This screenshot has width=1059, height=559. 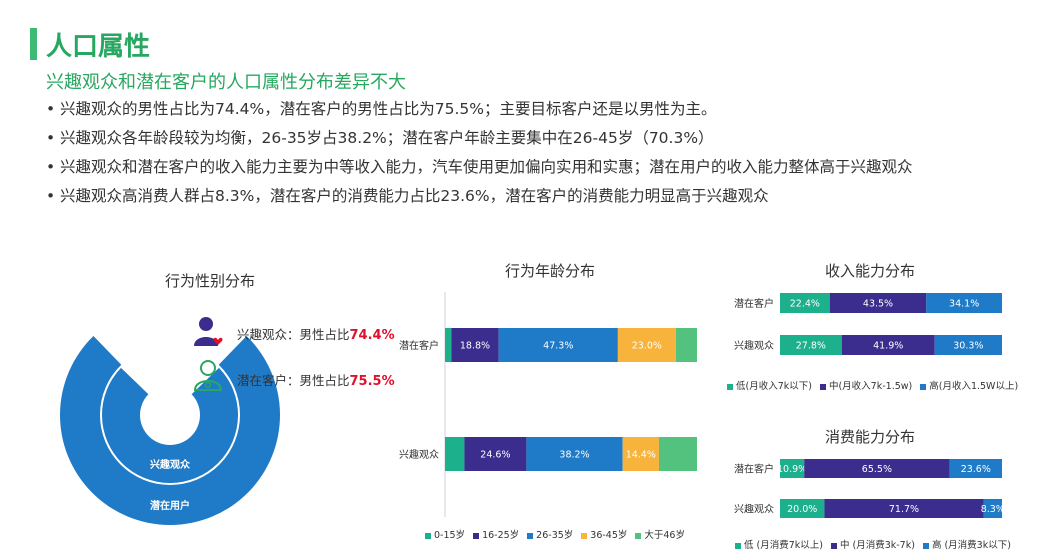 I want to click on gender-row-potential: 潜在客户：男性占比75.5%, so click(x=316, y=381).